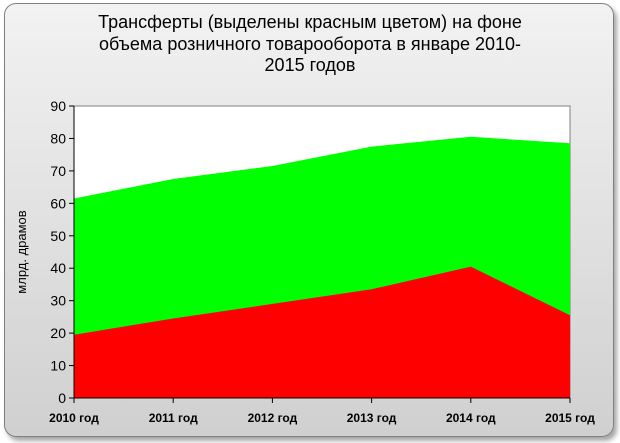 The image size is (620, 443). I want to click on x-tick-label: 2010 год, so click(74, 418).